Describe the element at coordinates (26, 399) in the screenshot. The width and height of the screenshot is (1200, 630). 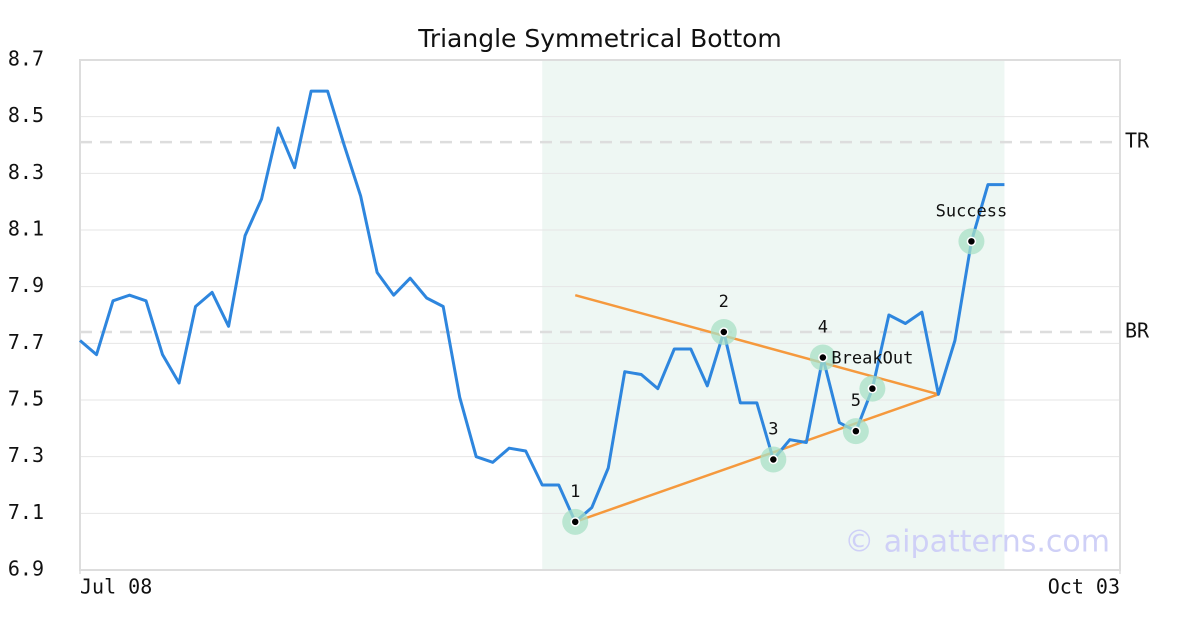
I see `y-tick-label: 7.5` at that location.